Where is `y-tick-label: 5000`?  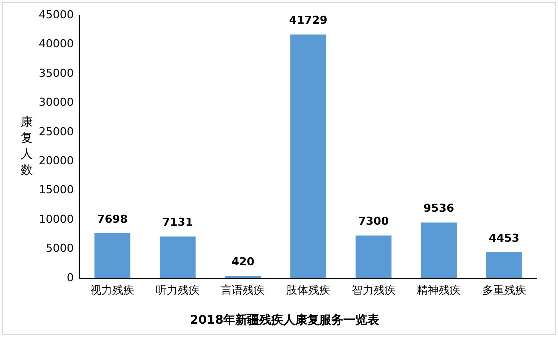 y-tick-label: 5000 is located at coordinates (60, 249).